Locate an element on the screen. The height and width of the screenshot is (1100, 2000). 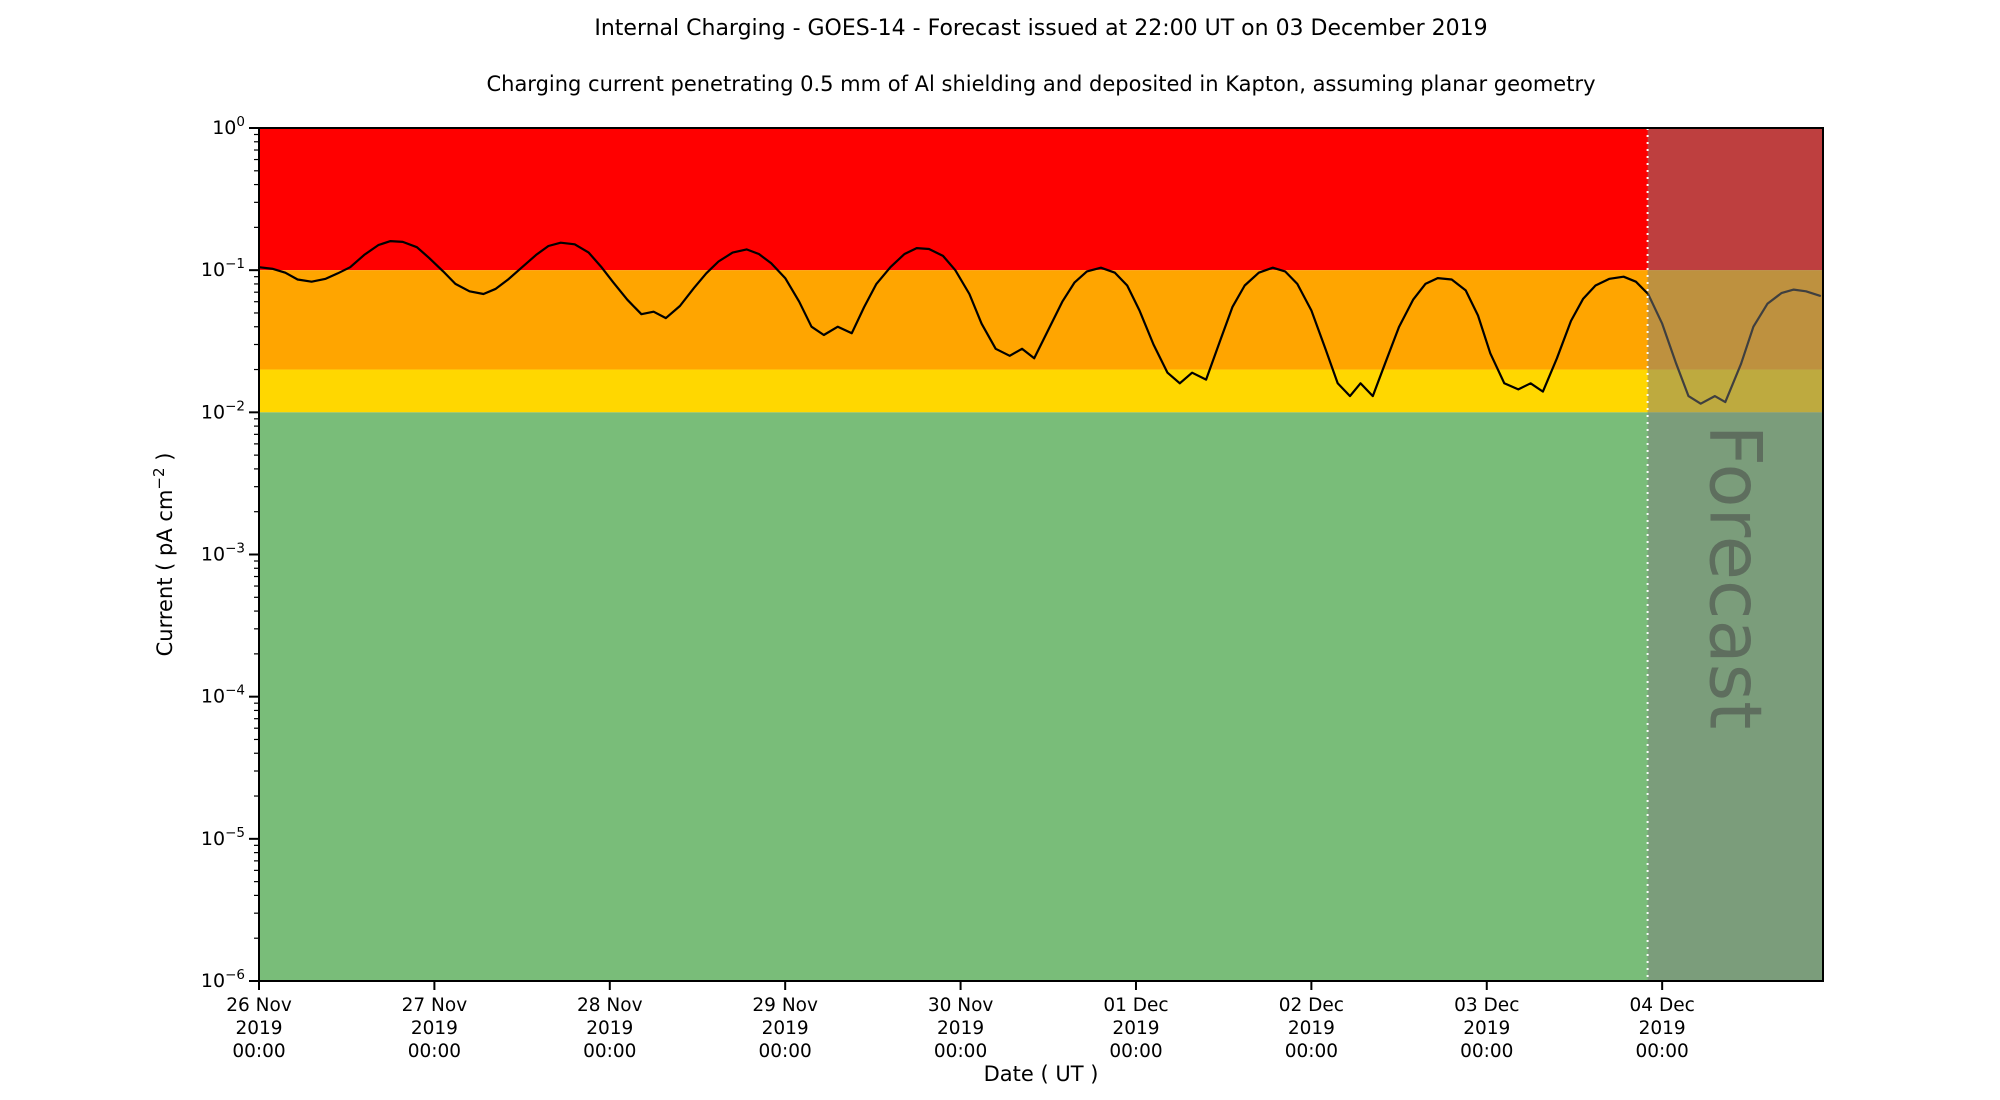
x-tick-label: 26 Nov is located at coordinates (259, 1005).